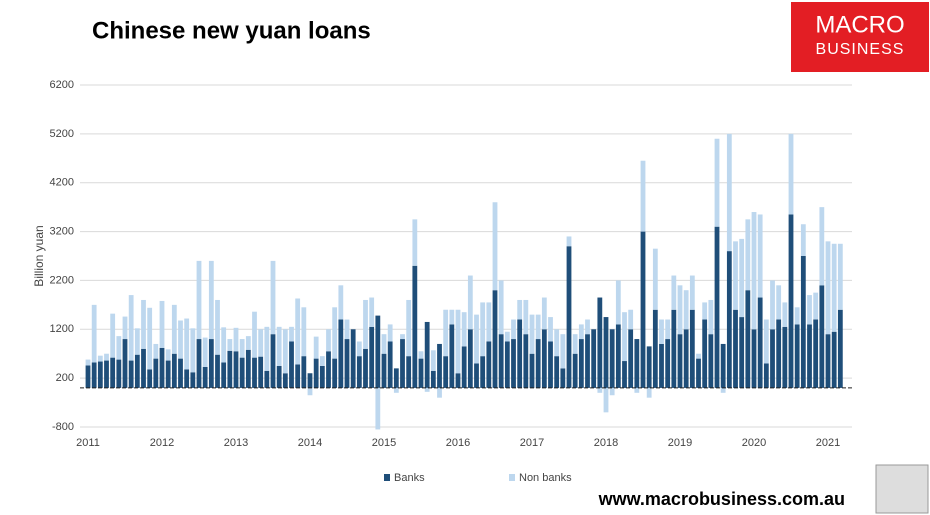 The height and width of the screenshot is (515, 930). What do you see at coordinates (39, 255) in the screenshot?
I see `y-axis-label: Billion yuan` at bounding box center [39, 255].